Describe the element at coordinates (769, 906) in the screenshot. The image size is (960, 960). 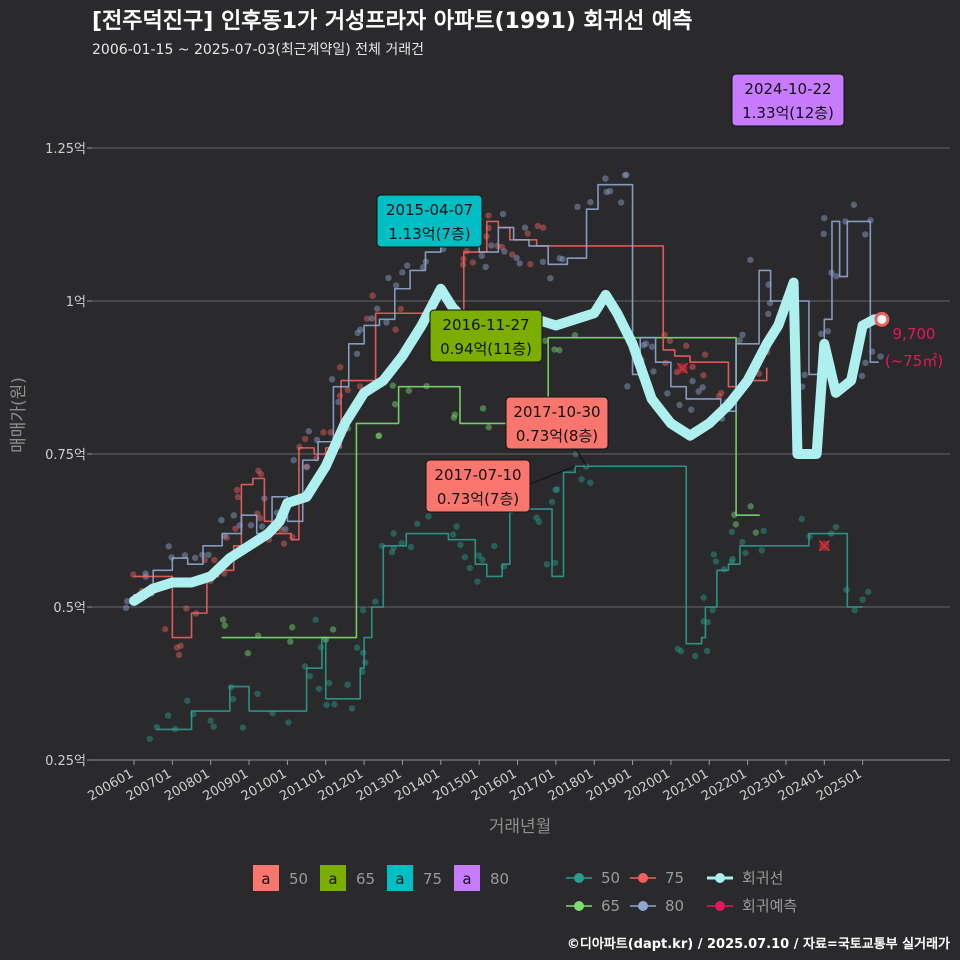
I see `legend-line-label-5: 회귀예측` at that location.